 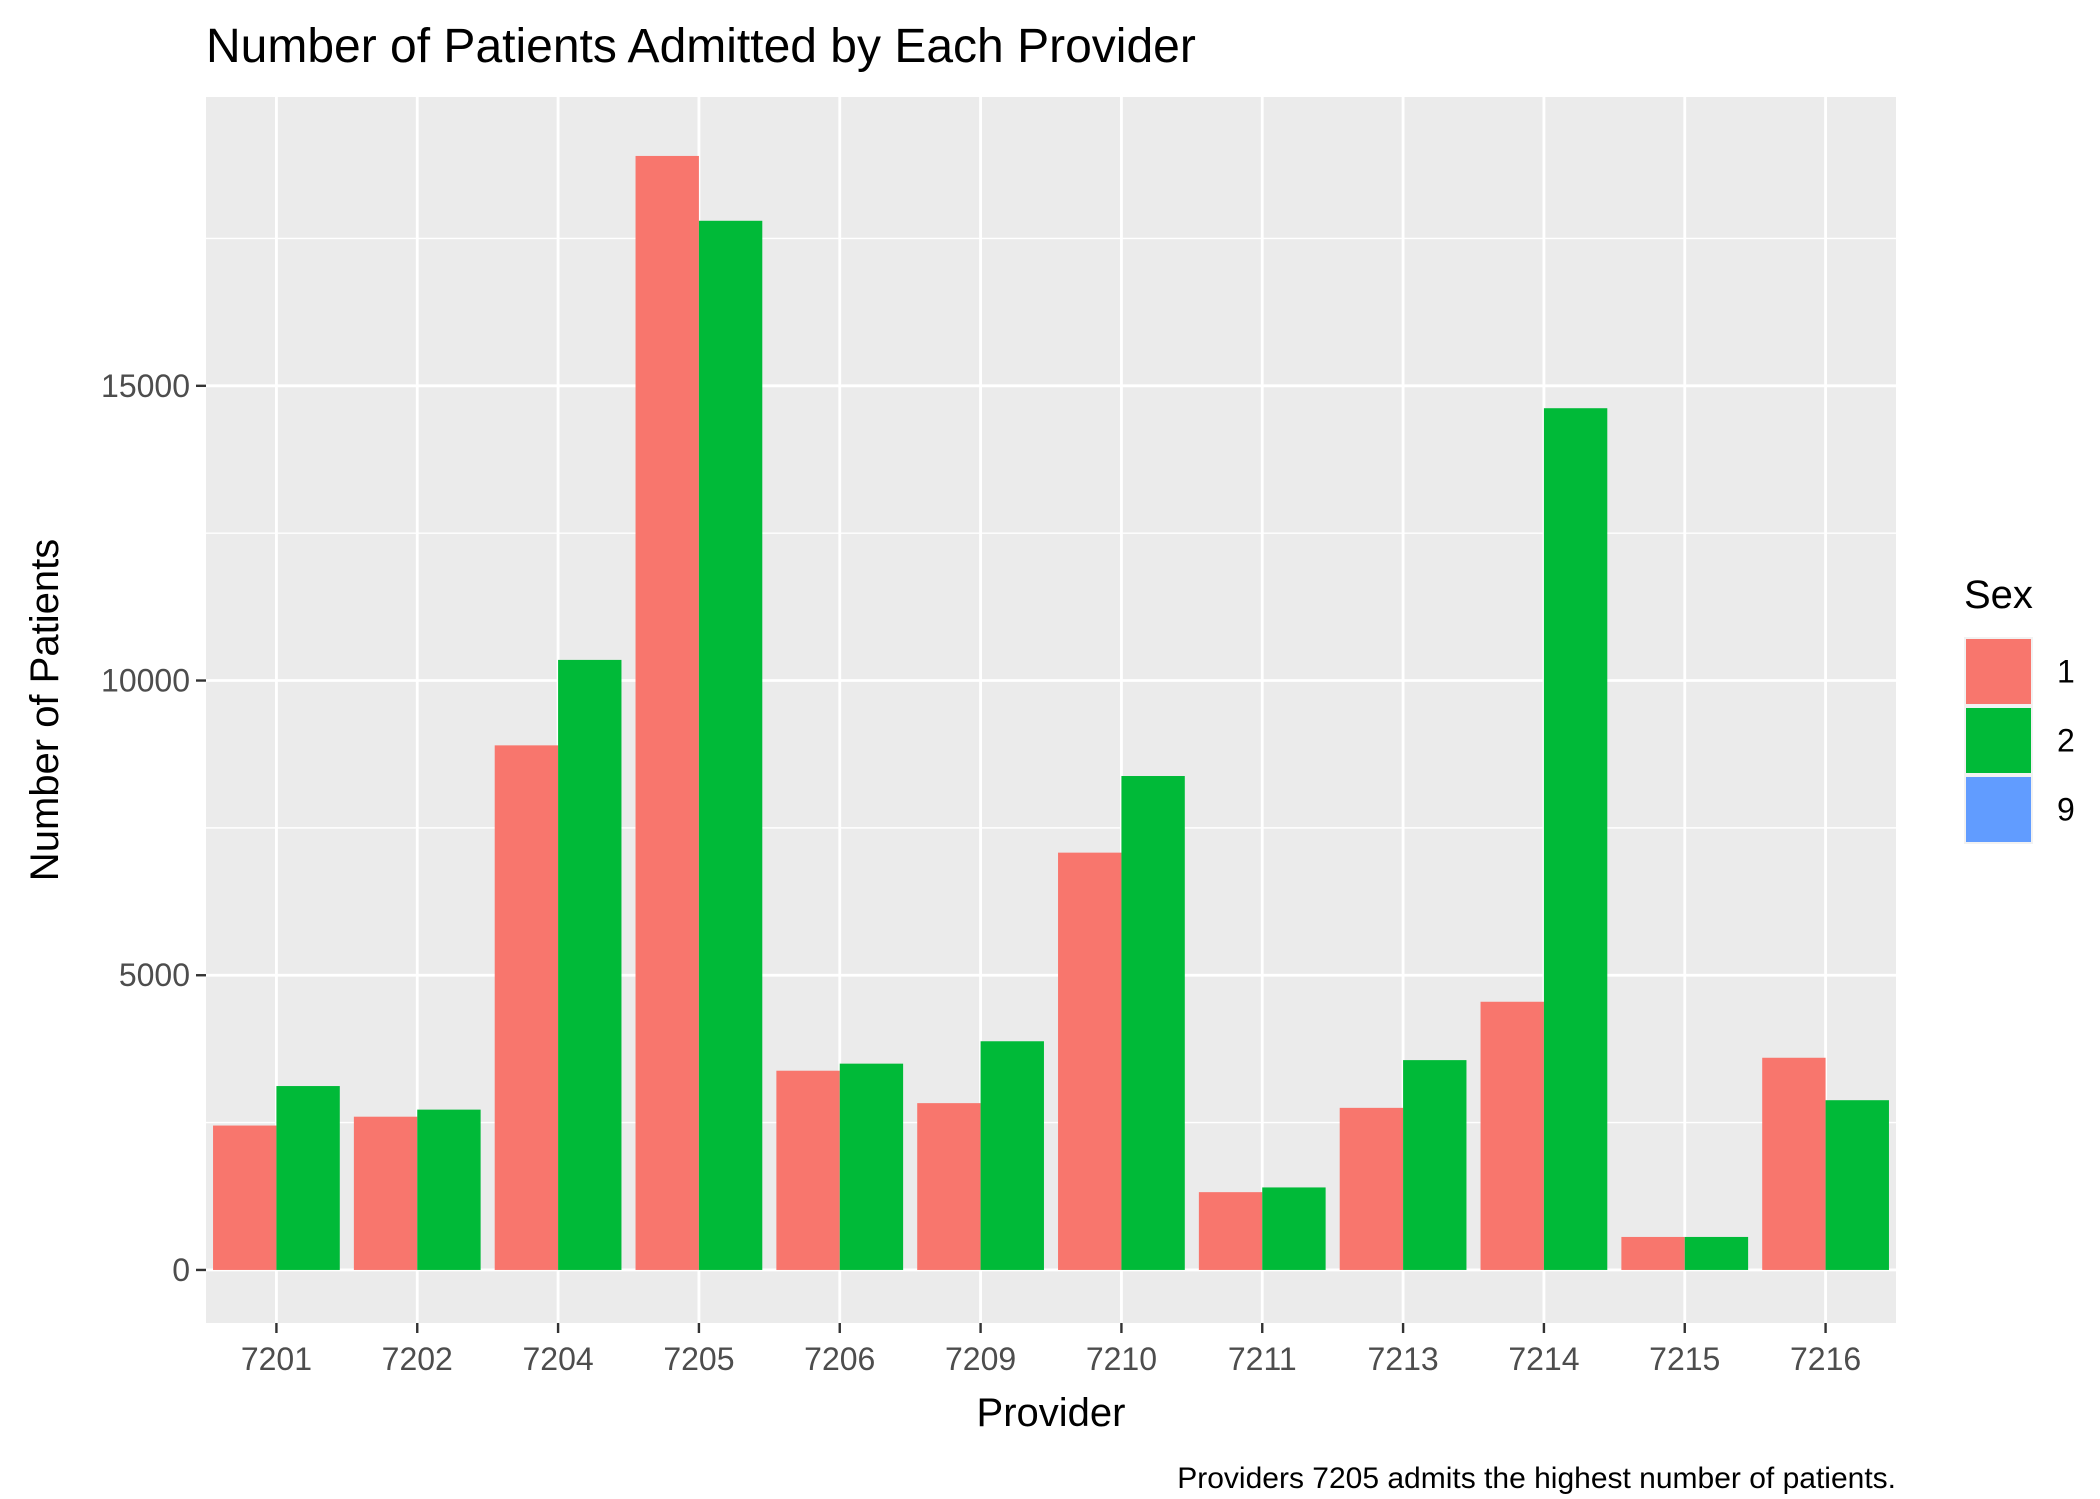 I want to click on legend: Sex 1 2 9, so click(x=2019, y=708).